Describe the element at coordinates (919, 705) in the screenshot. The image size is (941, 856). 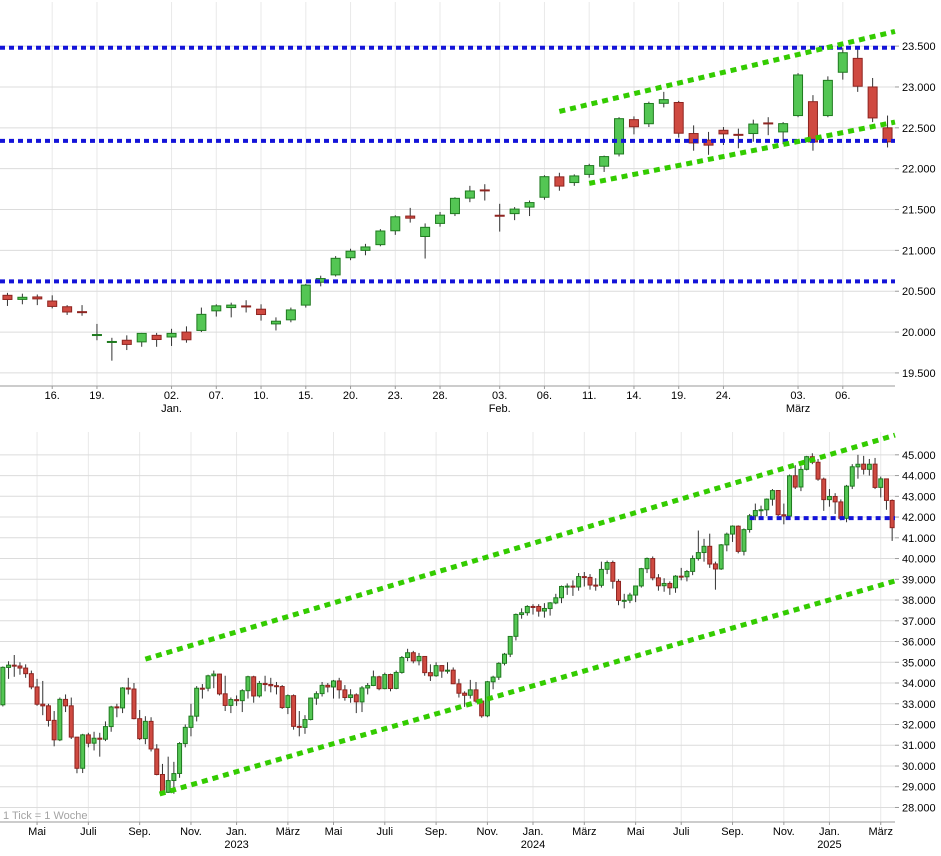
I see `y-axis-label: 33.000` at that location.